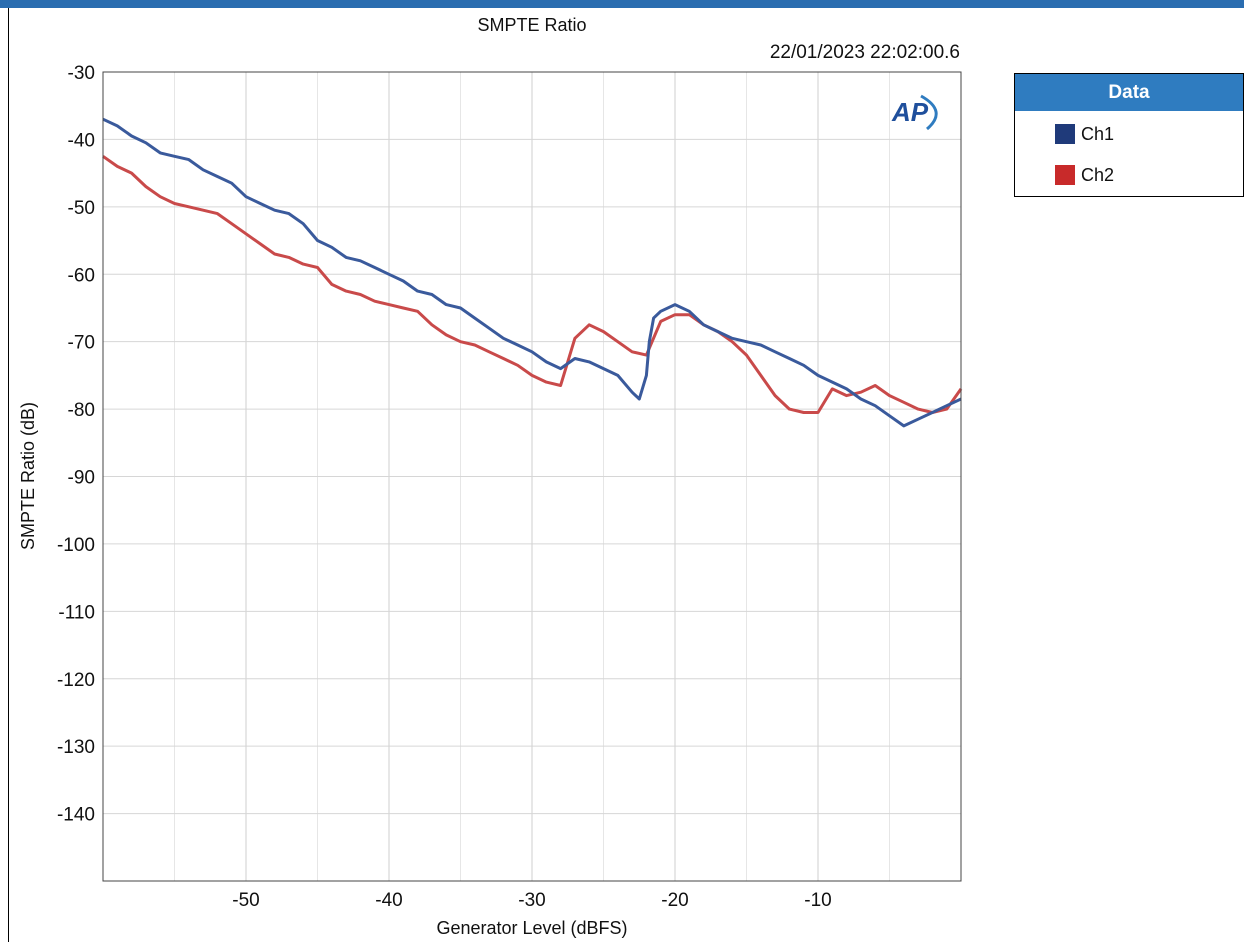  What do you see at coordinates (929, 112) in the screenshot?
I see `ap-logo-swoosh` at bounding box center [929, 112].